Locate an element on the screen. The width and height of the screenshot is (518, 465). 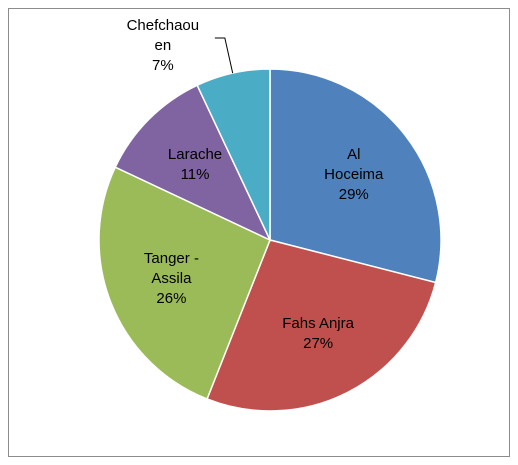
slice-label: Tanger - Assila 26% is located at coordinates (171, 279).